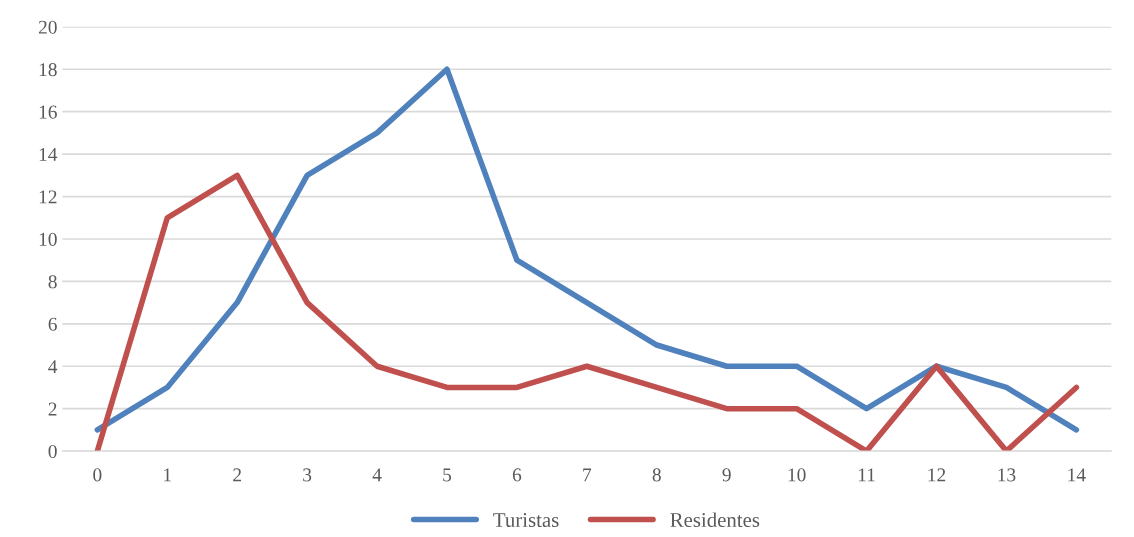 The width and height of the screenshot is (1134, 537). I want to click on x-tick-label: 11, so click(866, 475).